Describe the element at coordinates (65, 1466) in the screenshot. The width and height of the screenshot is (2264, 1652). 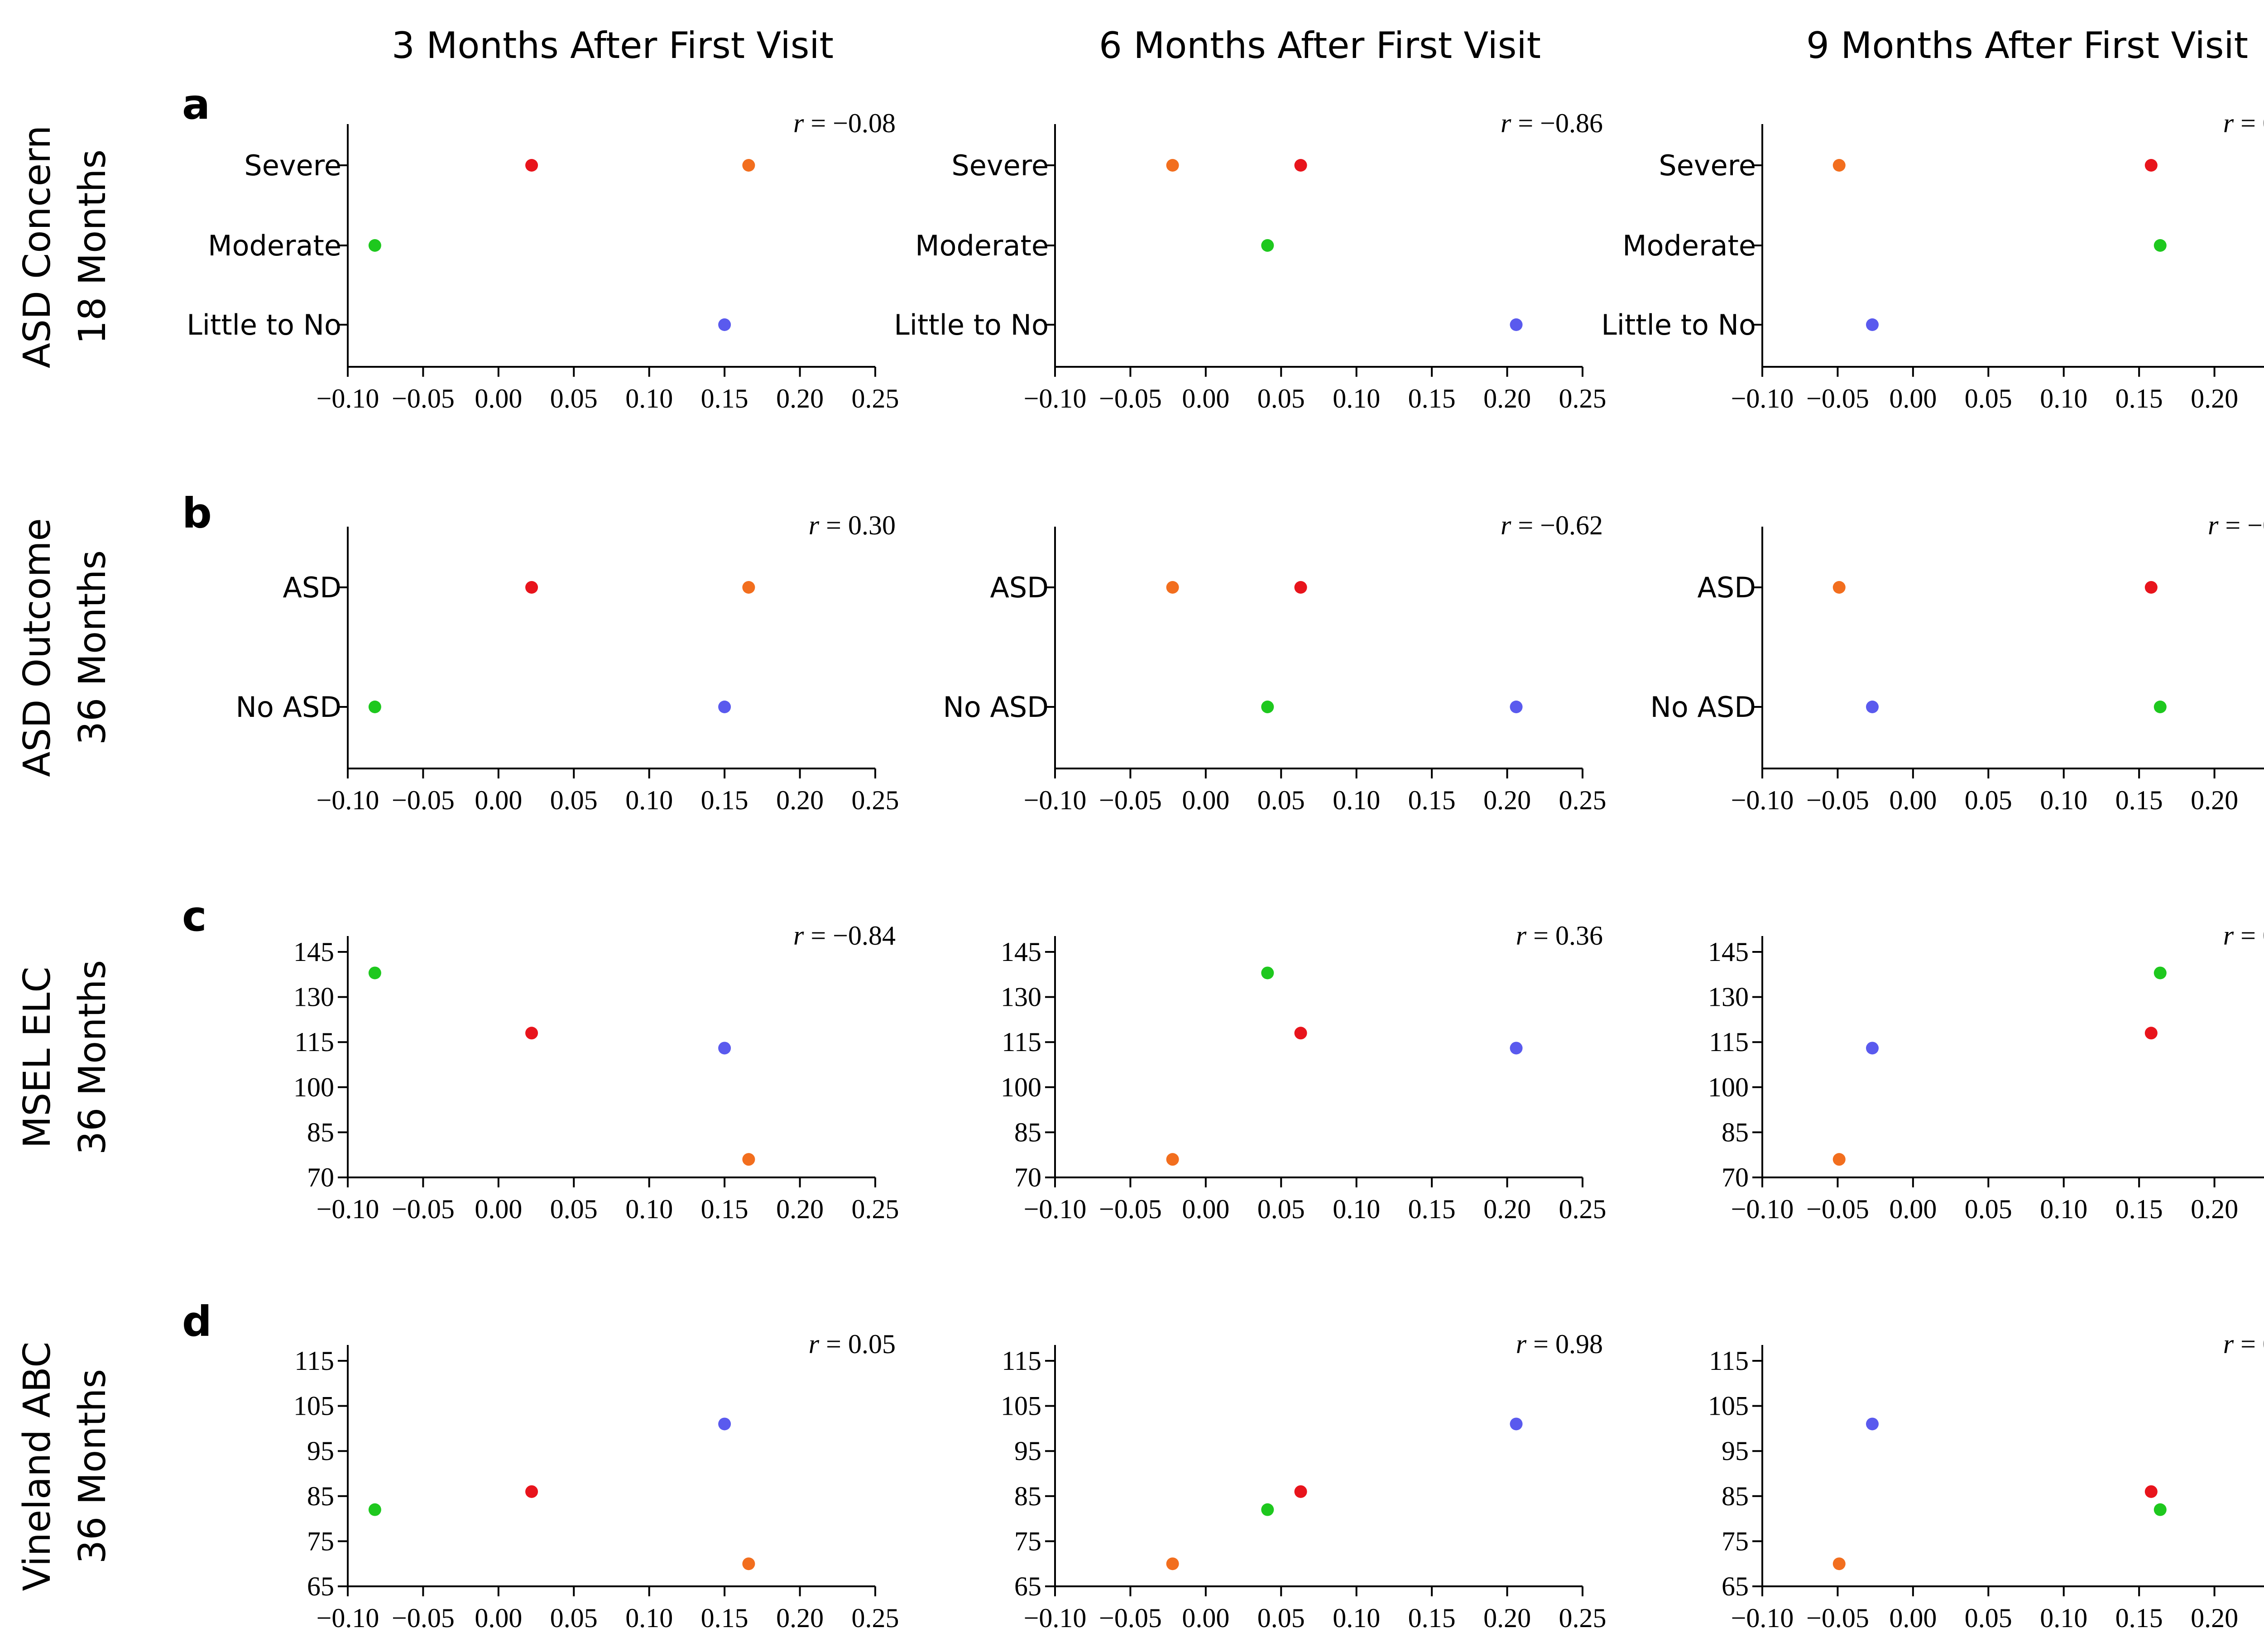
I see `row-label: Vineland ABC 36 Months` at that location.